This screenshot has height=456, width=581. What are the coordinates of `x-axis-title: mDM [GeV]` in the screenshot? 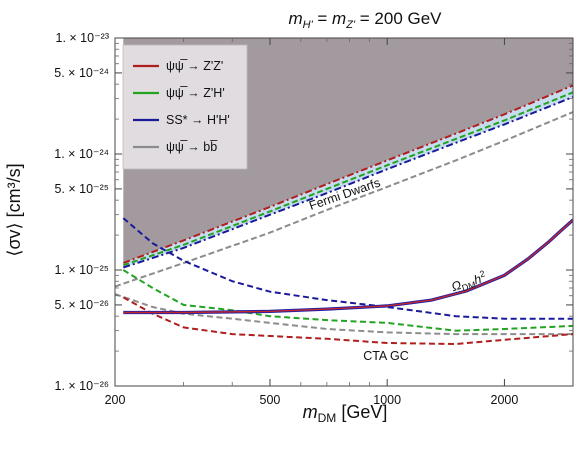 It's located at (345, 413).